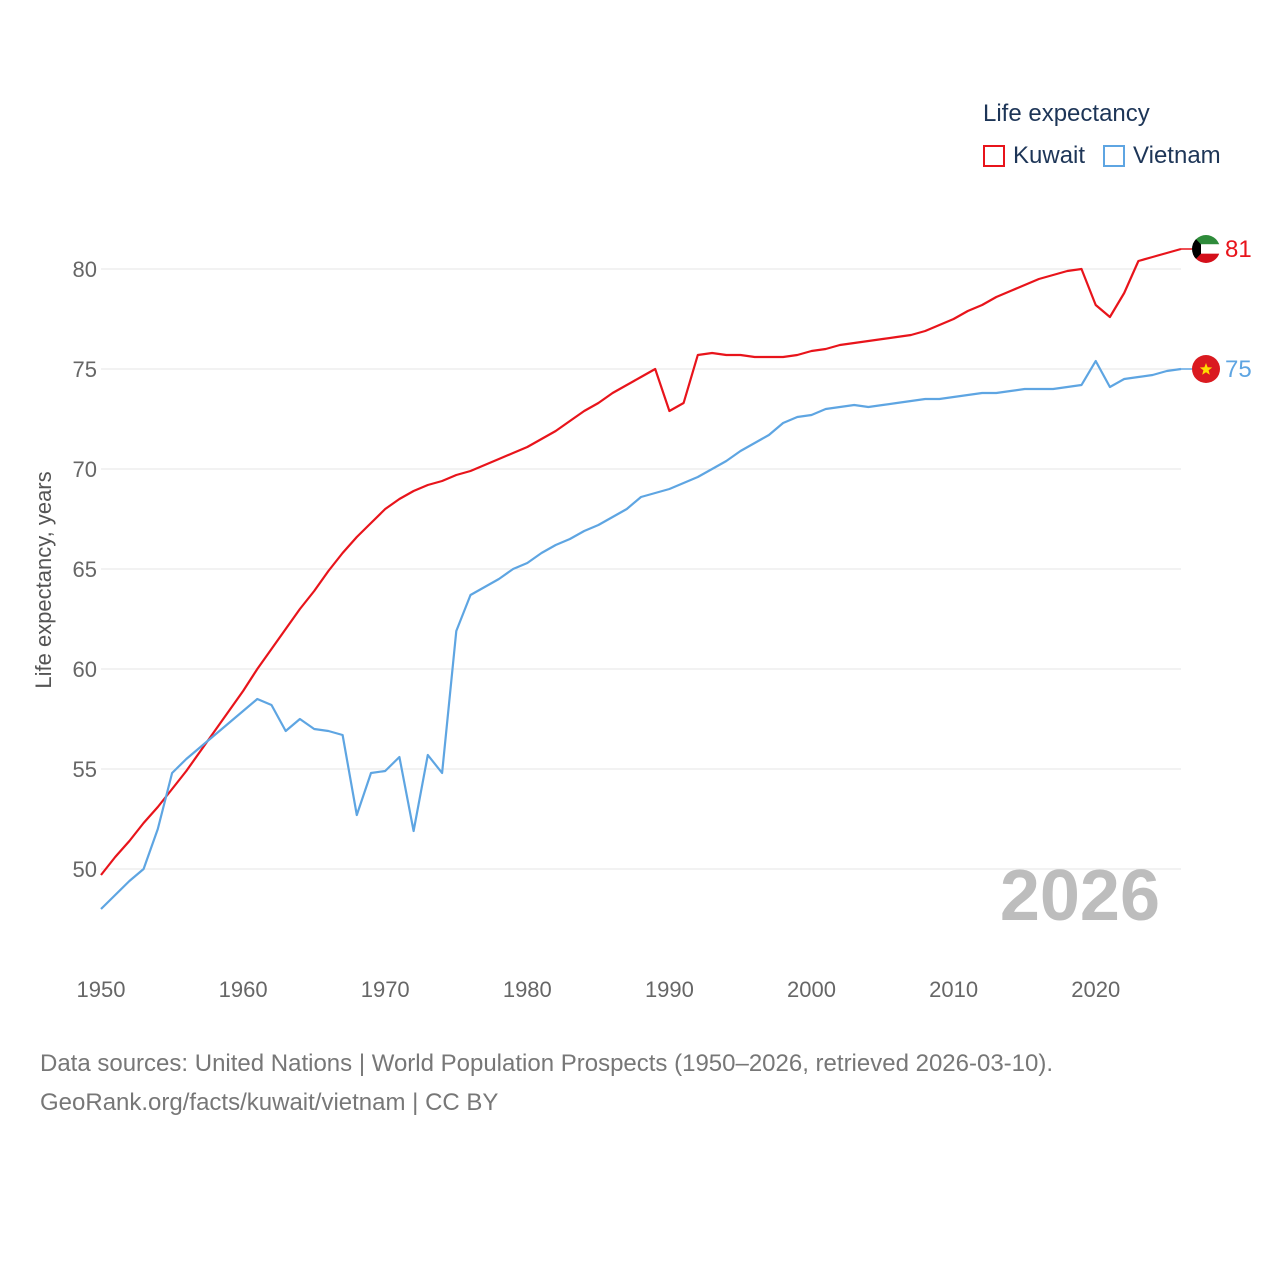 The height and width of the screenshot is (1280, 1280). What do you see at coordinates (385, 989) in the screenshot?
I see `x-tick-label: 1970` at bounding box center [385, 989].